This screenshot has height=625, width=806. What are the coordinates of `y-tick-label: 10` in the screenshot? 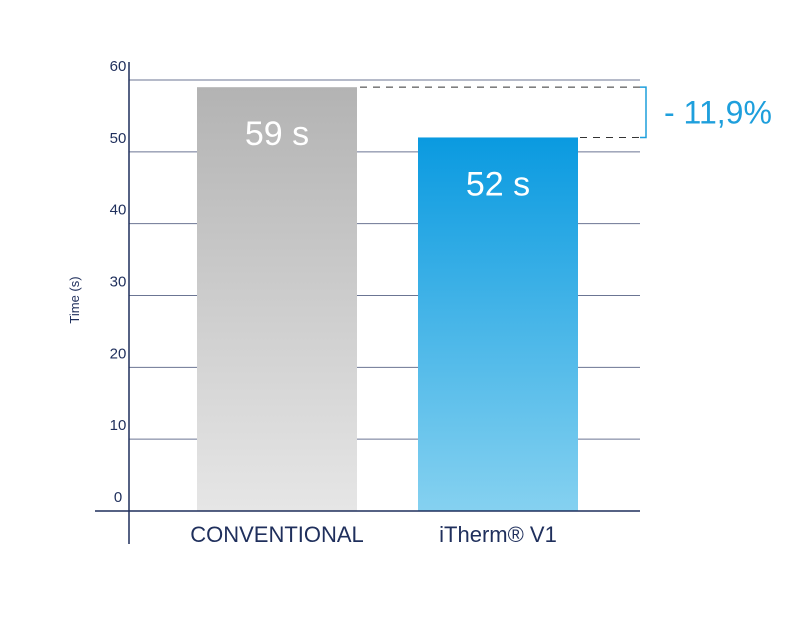 It's located at (118, 425).